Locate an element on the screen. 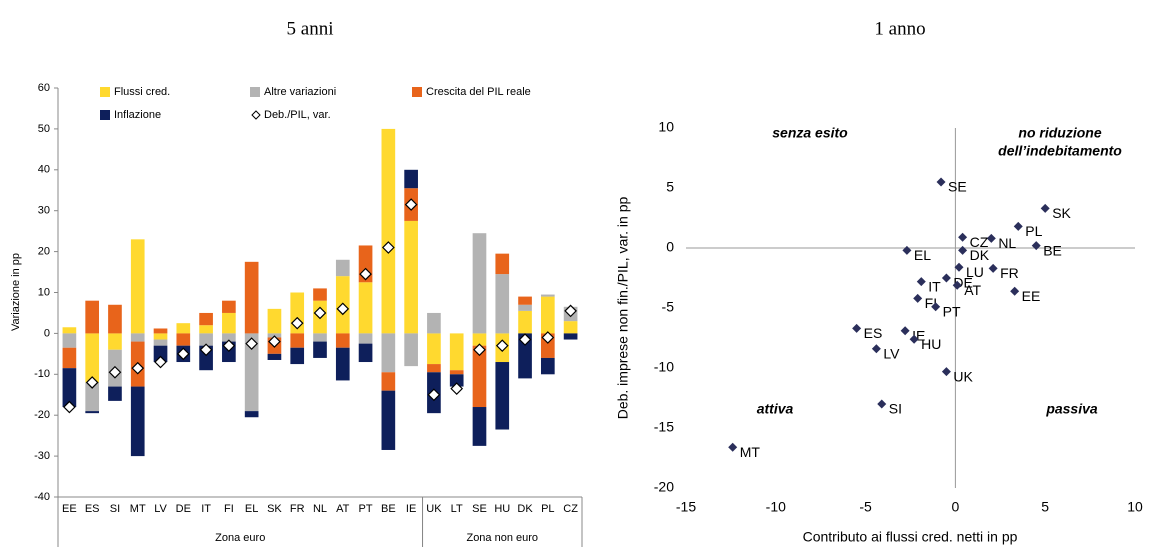  x-tick-label: HU is located at coordinates (502, 509).